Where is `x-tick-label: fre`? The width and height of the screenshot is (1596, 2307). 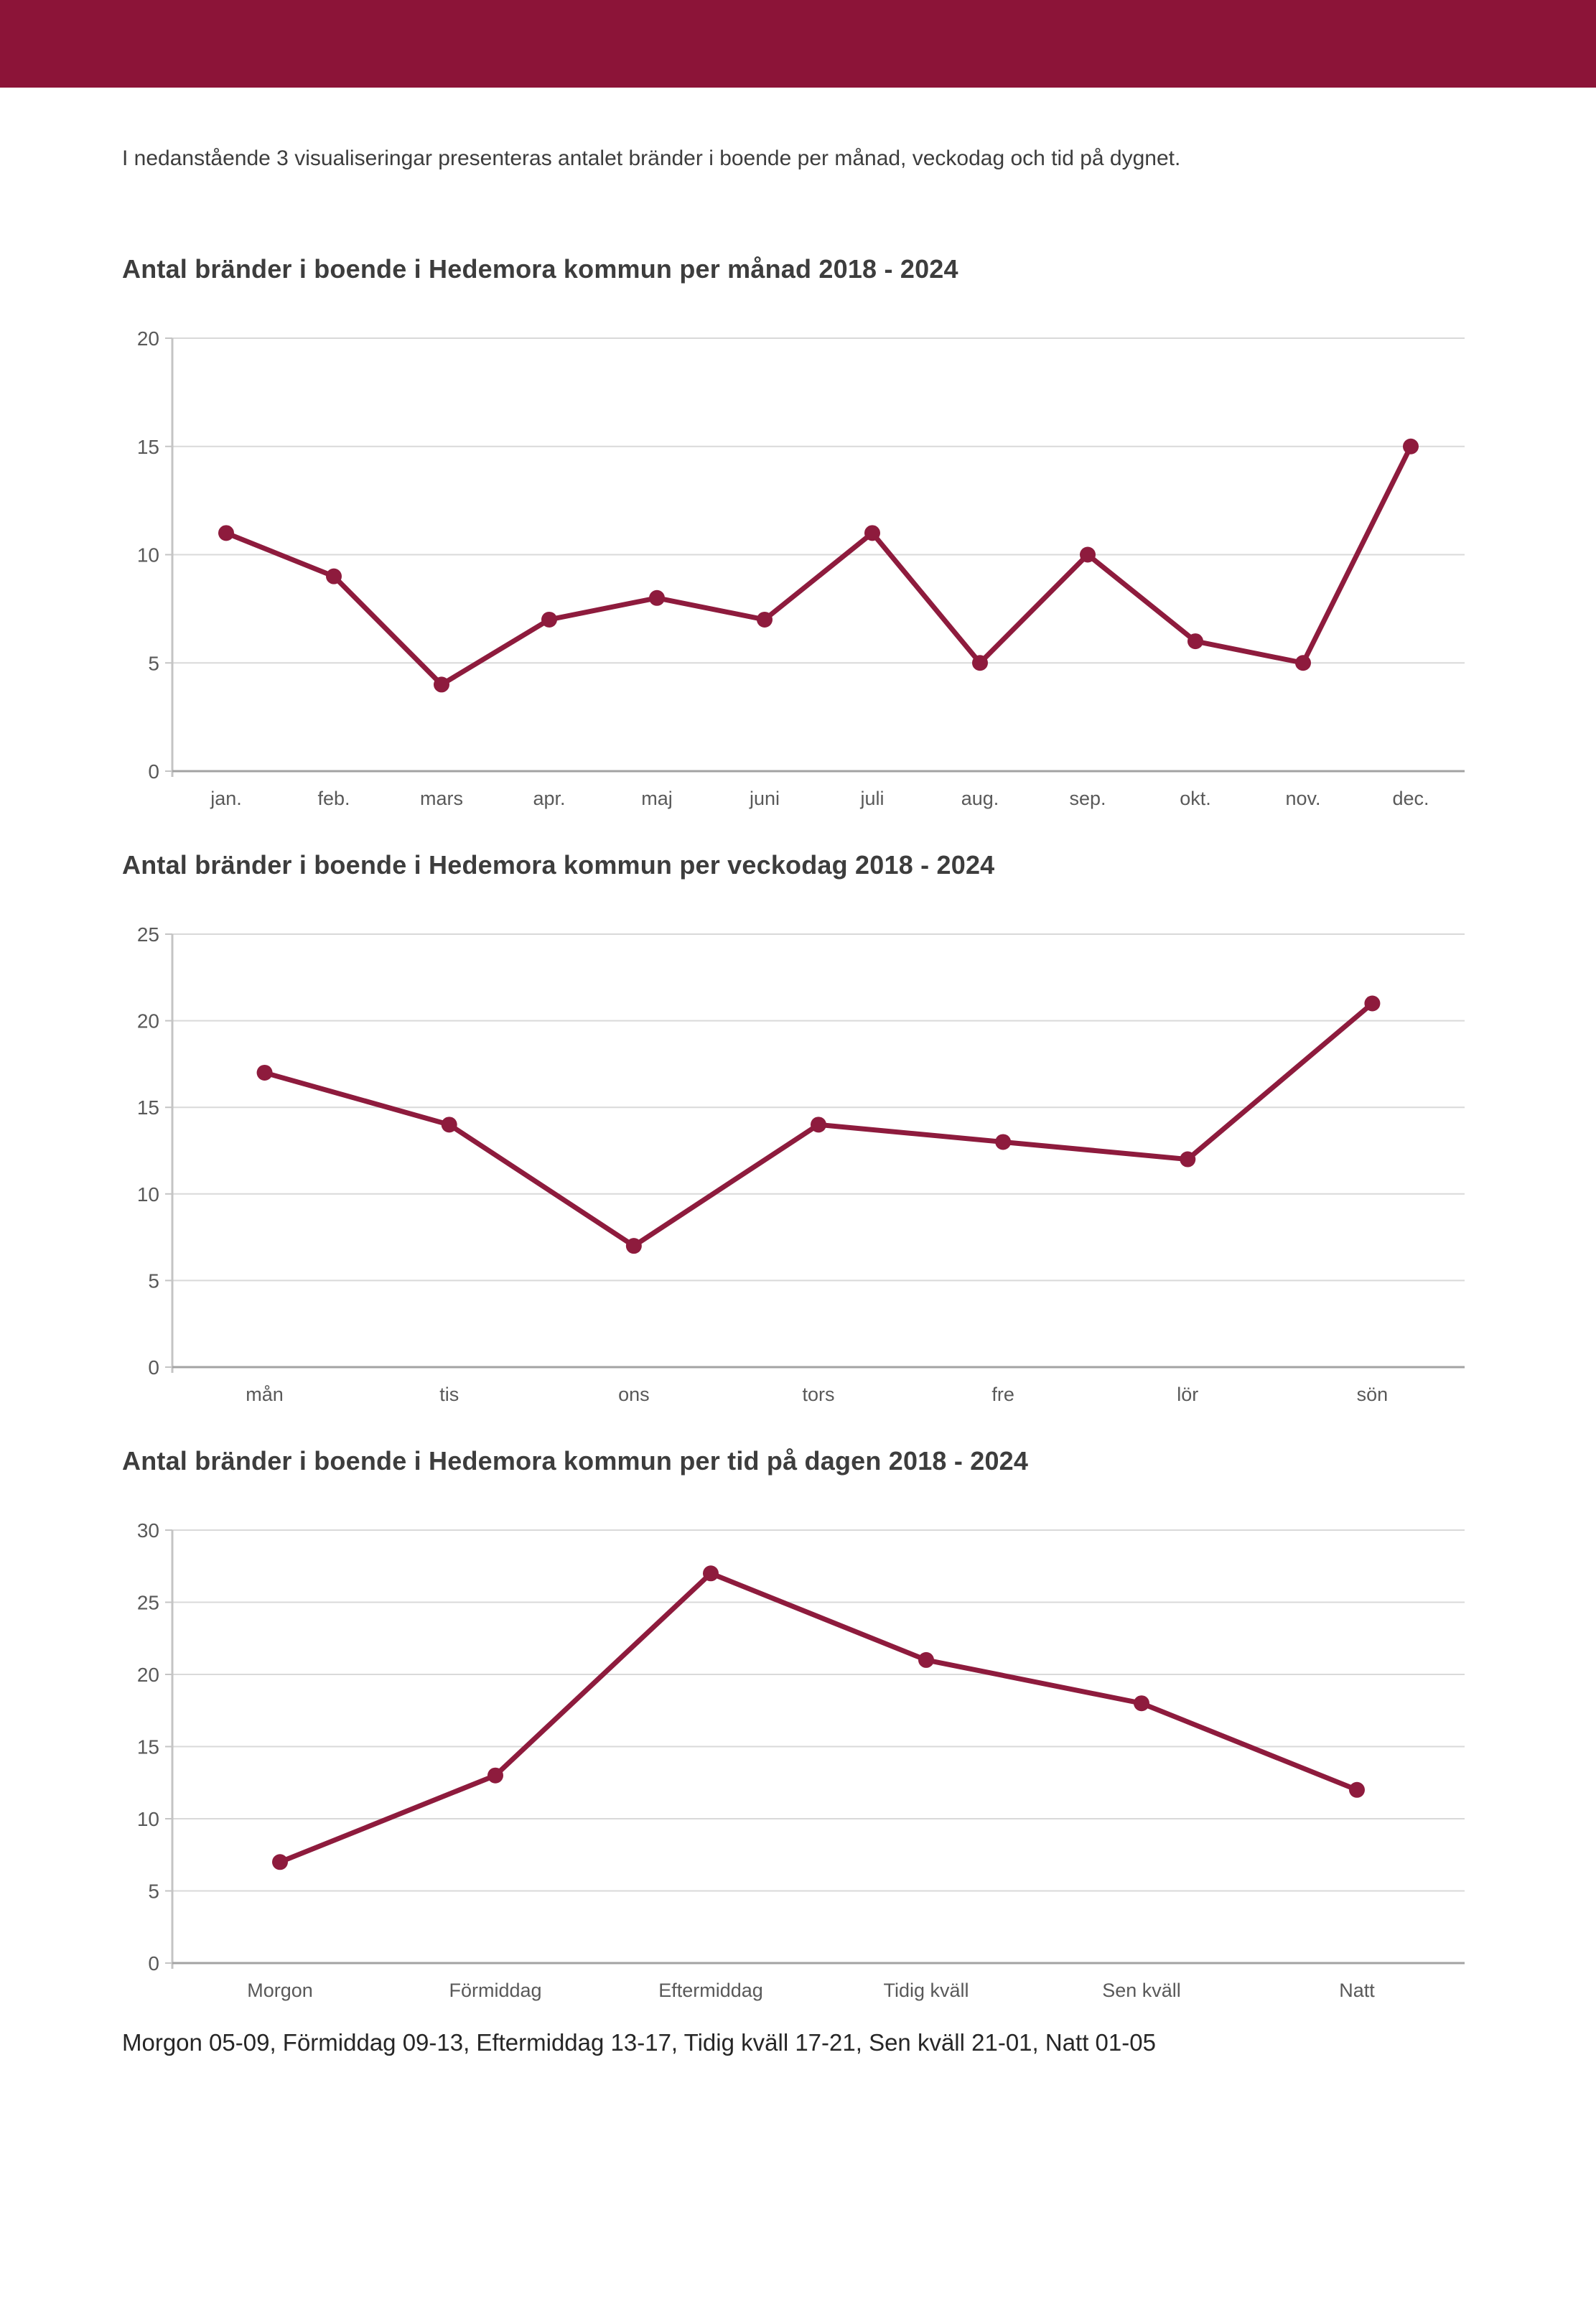
x-tick-label: fre is located at coordinates (1002, 1394).